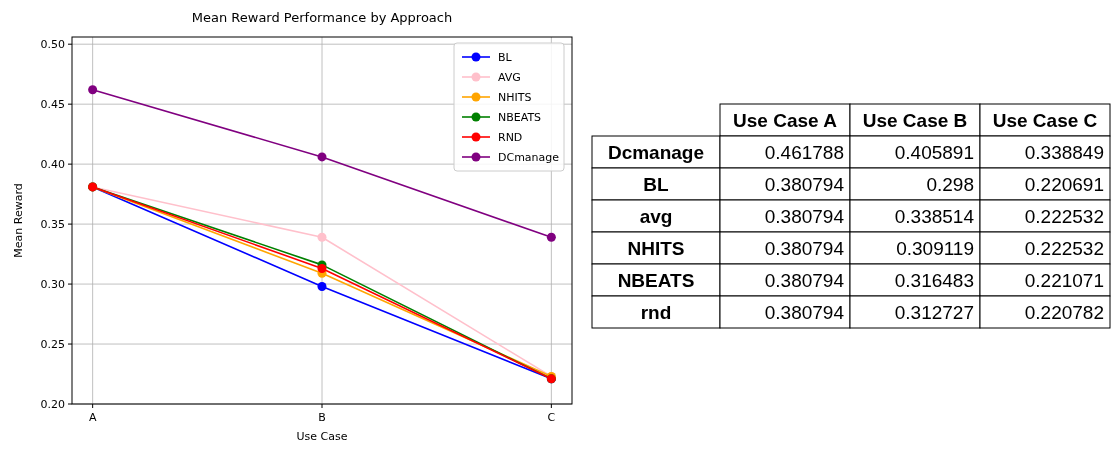 This screenshot has width=1114, height=449. Describe the element at coordinates (1045, 120) in the screenshot. I see `category-label: Use Case C` at that location.